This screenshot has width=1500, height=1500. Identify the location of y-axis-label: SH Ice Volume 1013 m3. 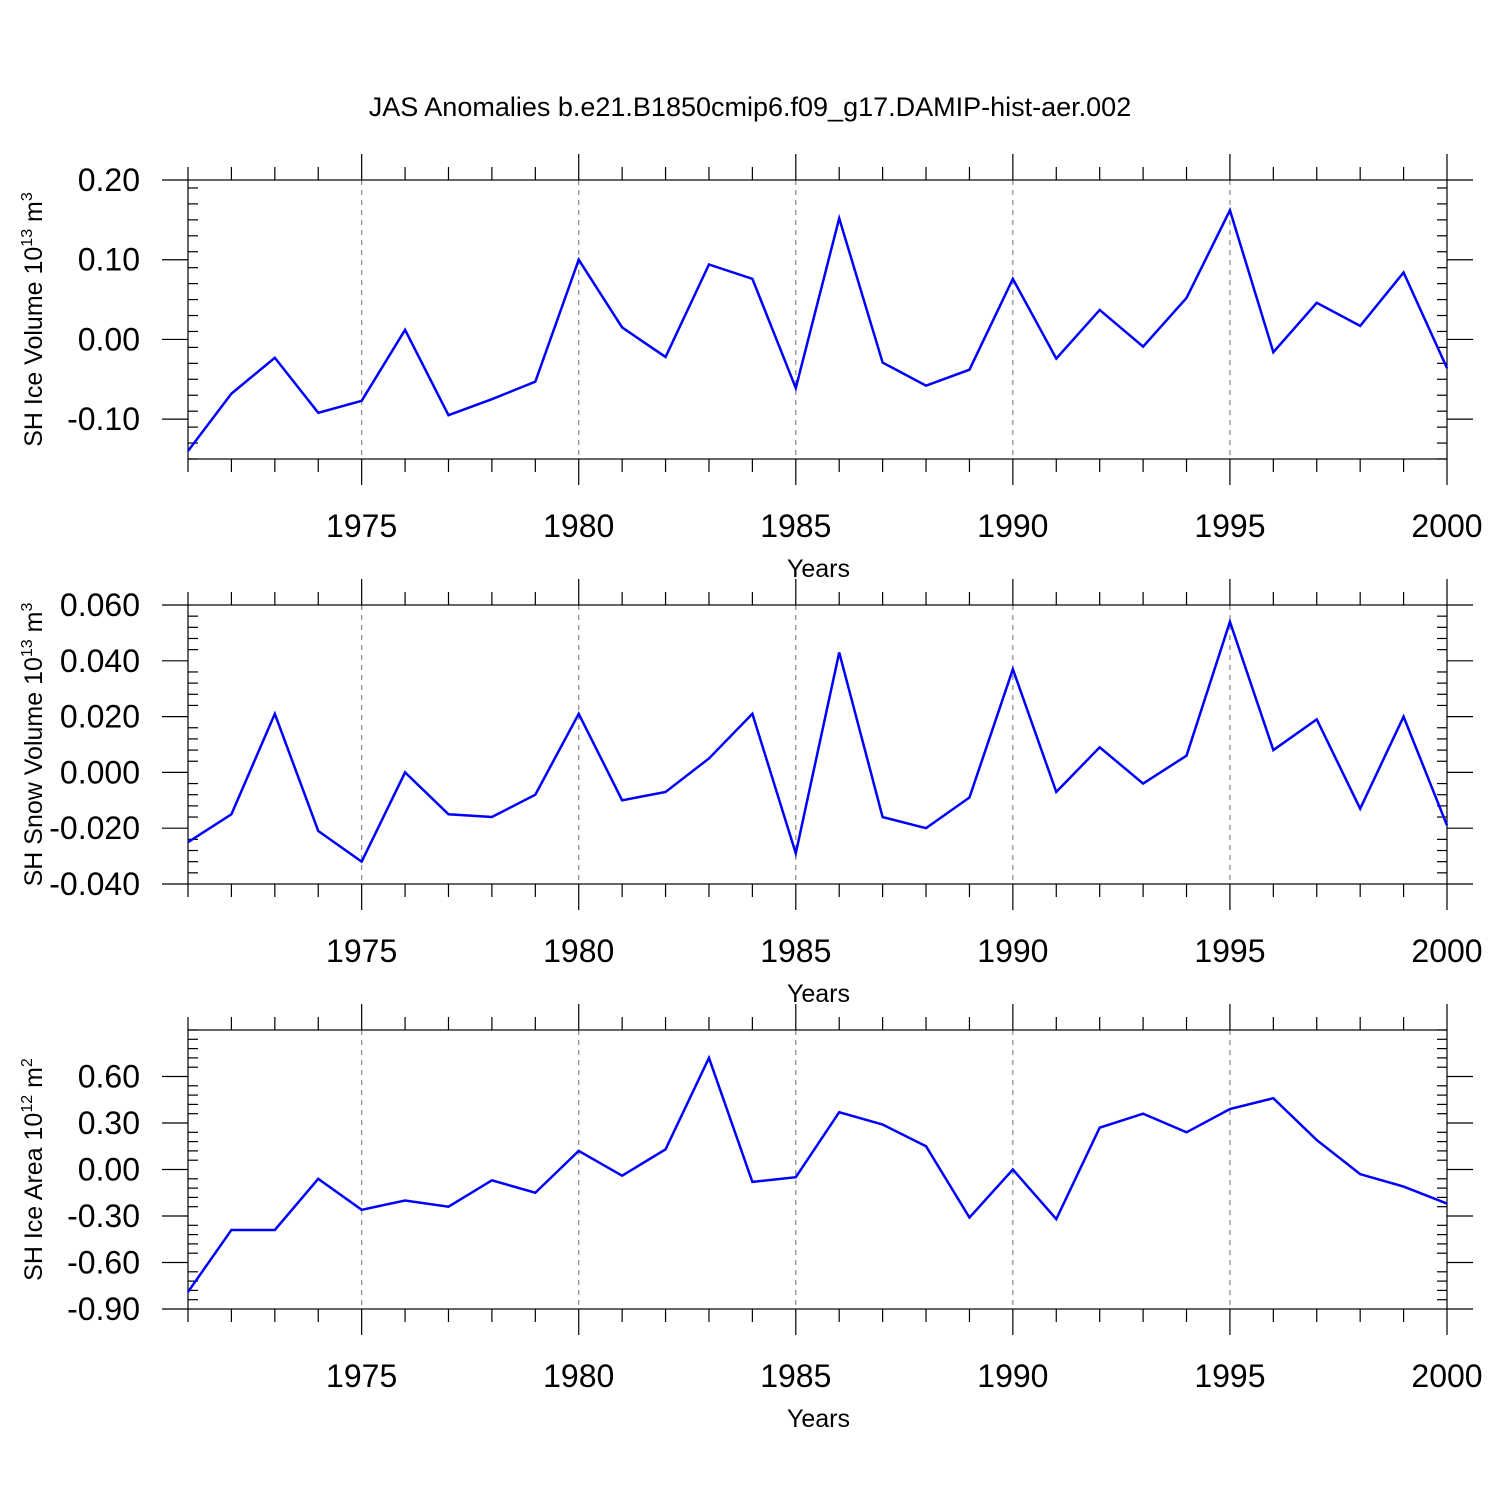
(33, 319).